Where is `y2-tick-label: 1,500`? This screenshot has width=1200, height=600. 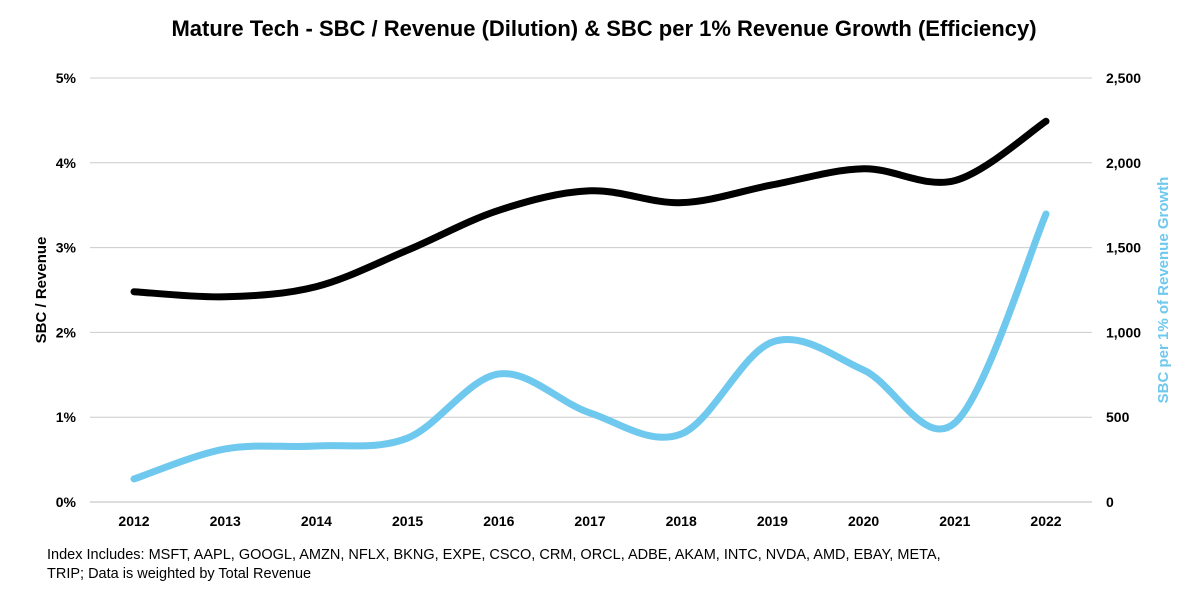
y2-tick-label: 1,500 is located at coordinates (1123, 248).